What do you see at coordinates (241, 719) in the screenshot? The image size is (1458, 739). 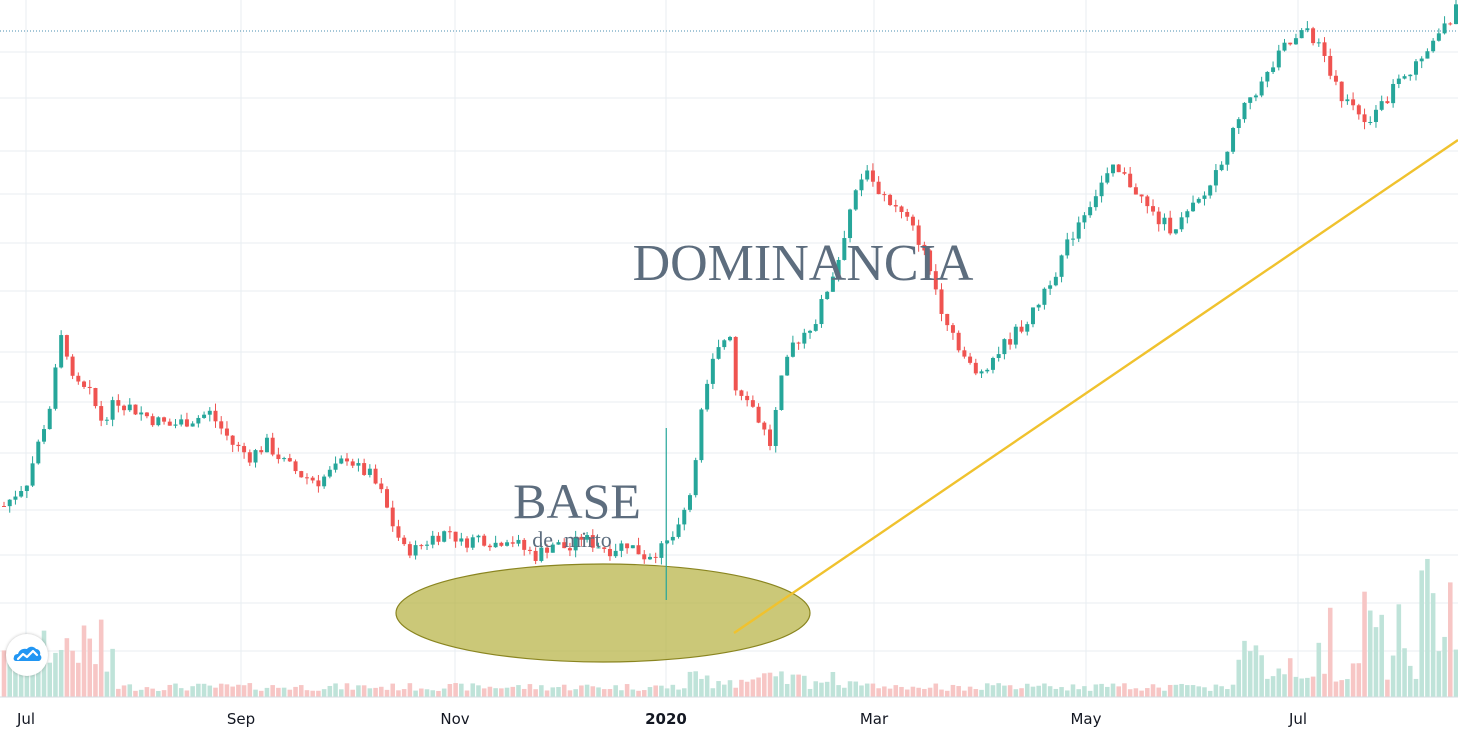 I see `x-tick-label: Sep` at bounding box center [241, 719].